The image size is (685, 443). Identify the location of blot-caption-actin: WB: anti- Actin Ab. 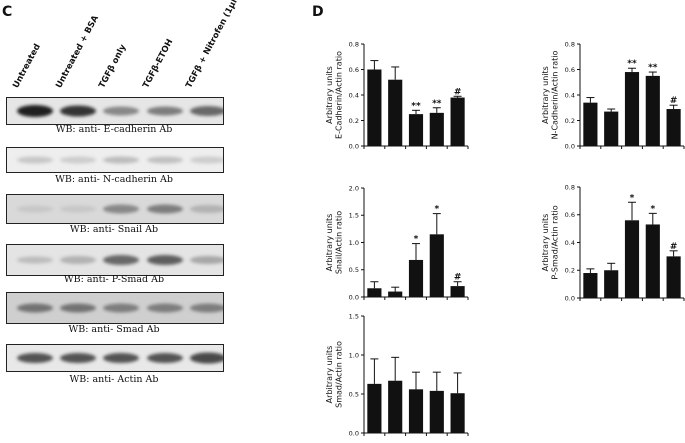
(114, 379).